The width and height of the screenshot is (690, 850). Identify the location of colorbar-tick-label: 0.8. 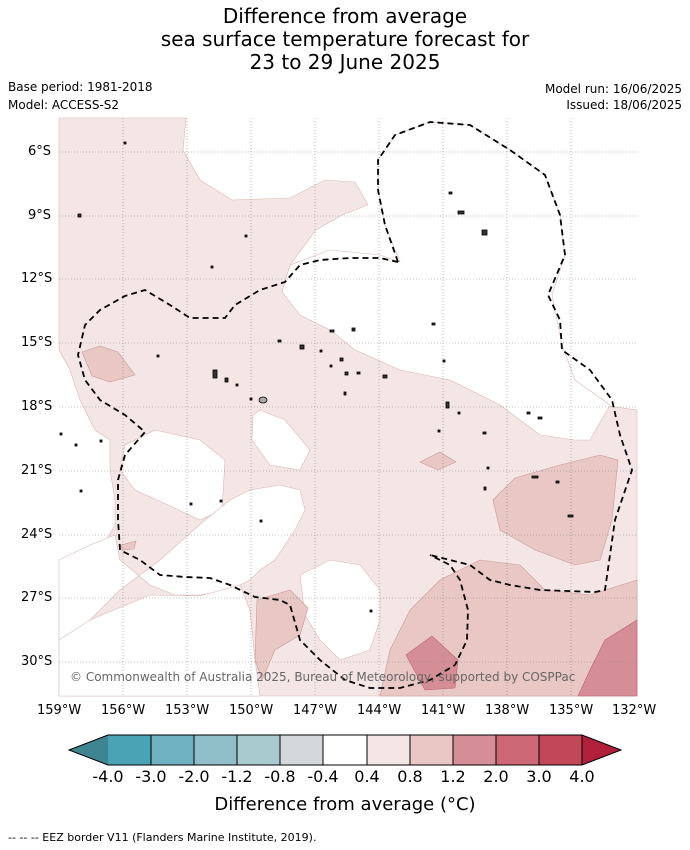
(410, 776).